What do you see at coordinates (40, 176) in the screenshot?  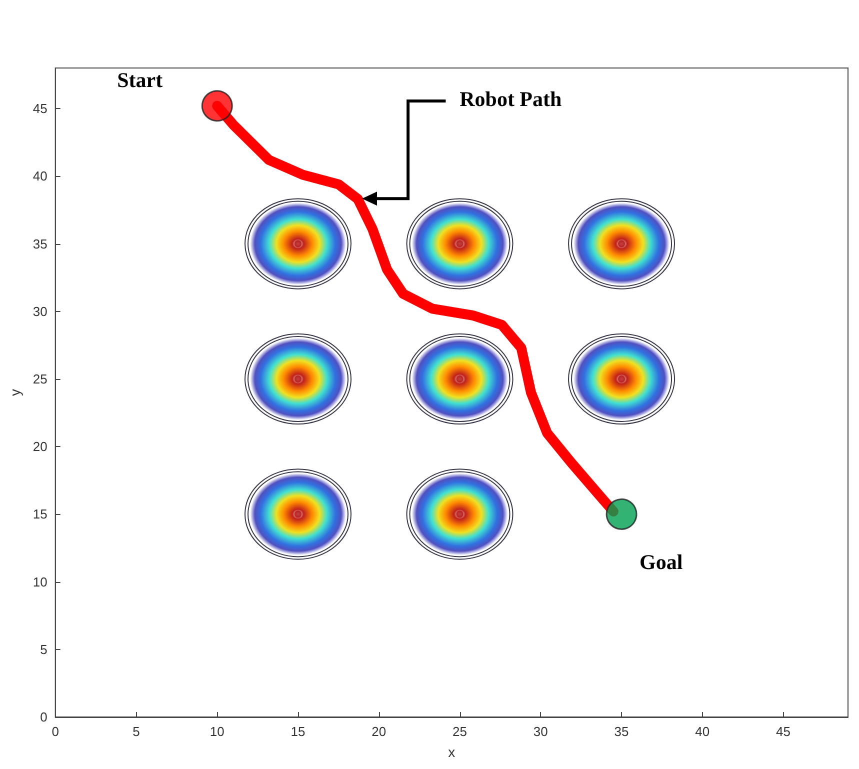 I see `y-tick-label: 40` at bounding box center [40, 176].